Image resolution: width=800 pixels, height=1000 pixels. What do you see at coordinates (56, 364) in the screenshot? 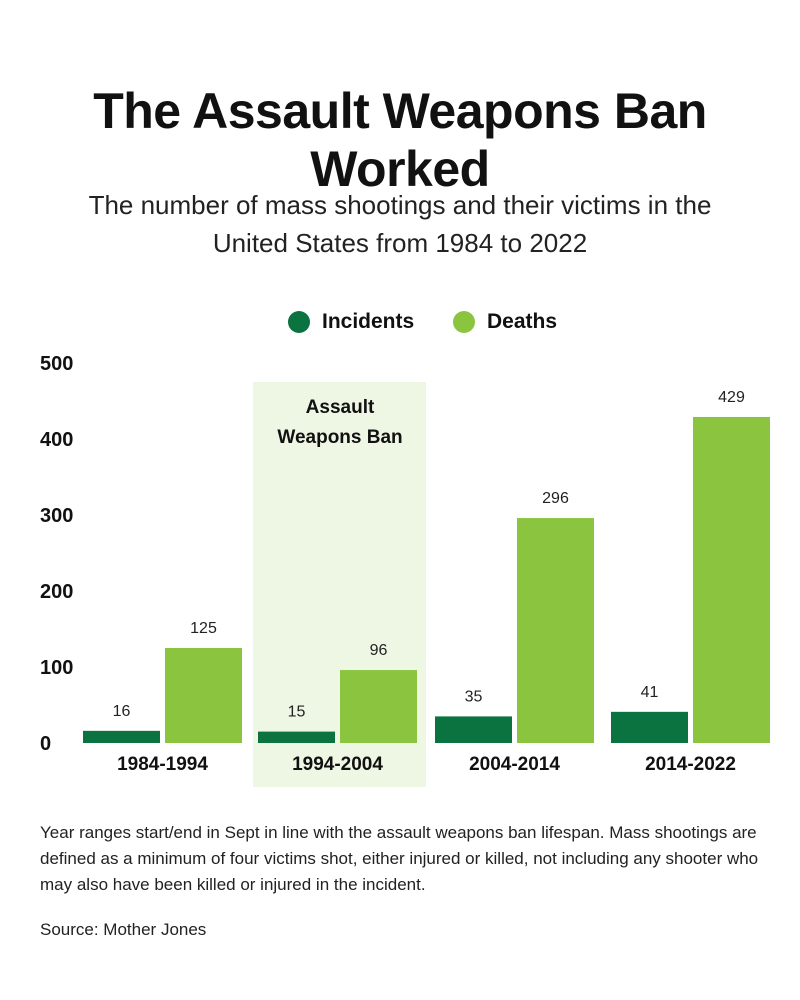
I see `y-tick-label: 500` at bounding box center [56, 364].